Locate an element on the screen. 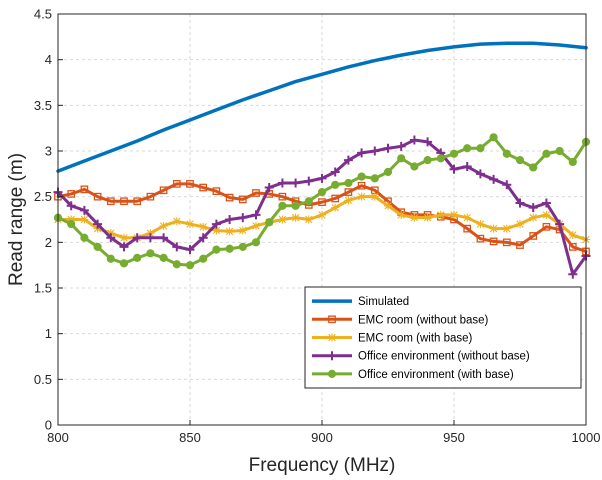  y-axis-label: Read range (m) is located at coordinates (16, 219).